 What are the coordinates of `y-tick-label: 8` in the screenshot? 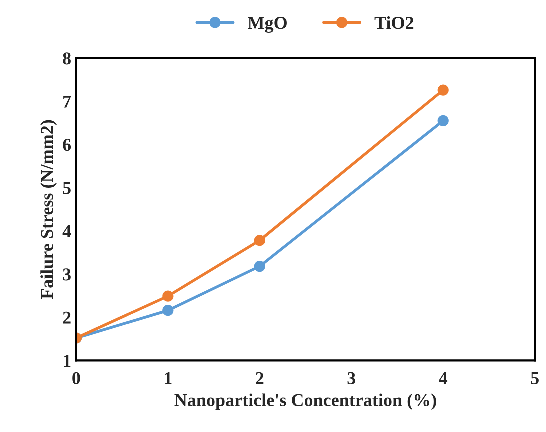 It's located at (67, 58).